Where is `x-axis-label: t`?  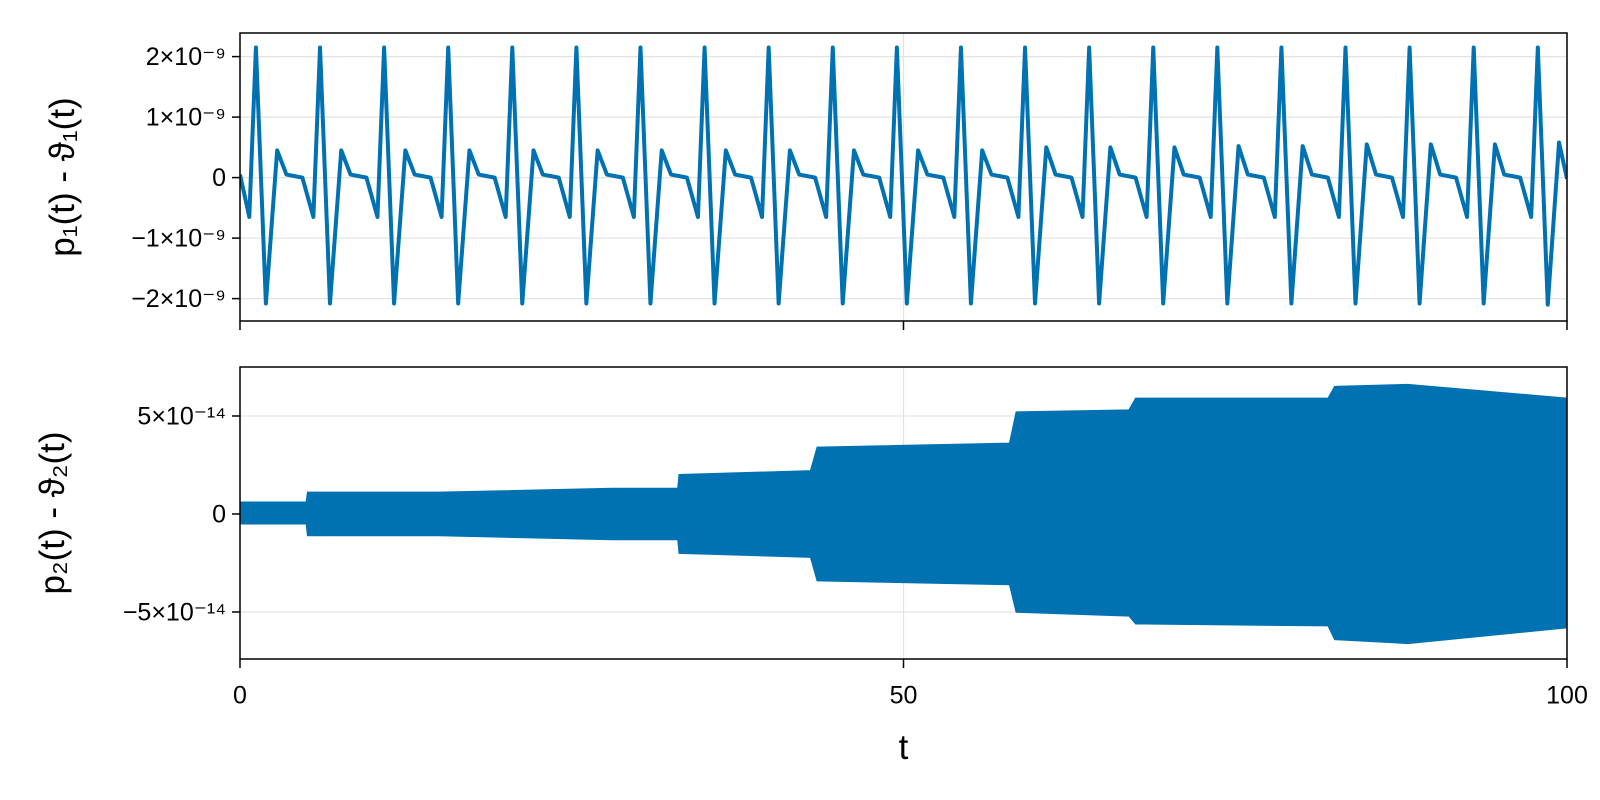 x-axis-label: t is located at coordinates (904, 747).